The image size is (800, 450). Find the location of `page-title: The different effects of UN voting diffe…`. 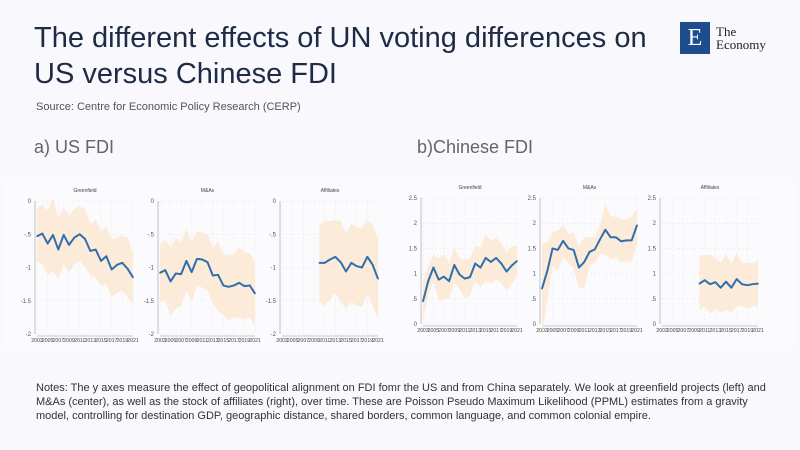

page-title: The different effects of UN voting diffe… is located at coordinates (340, 56).